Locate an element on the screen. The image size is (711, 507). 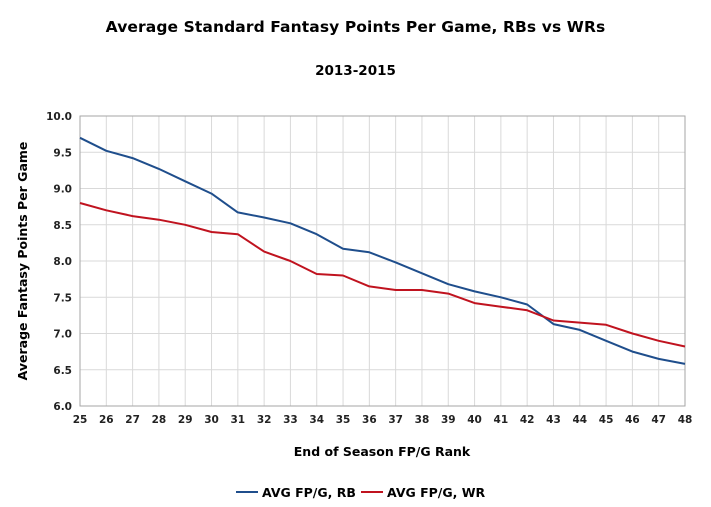
x-tick-label: 45 is located at coordinates (606, 420).